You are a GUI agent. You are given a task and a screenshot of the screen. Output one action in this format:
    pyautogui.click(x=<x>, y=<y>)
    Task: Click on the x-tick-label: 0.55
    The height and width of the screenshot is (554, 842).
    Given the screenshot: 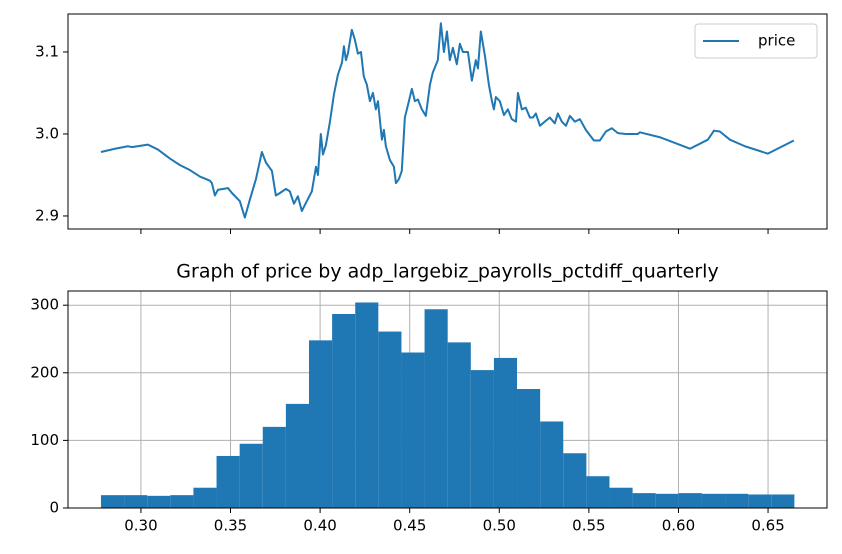 What is the action you would take?
    pyautogui.click(x=588, y=526)
    